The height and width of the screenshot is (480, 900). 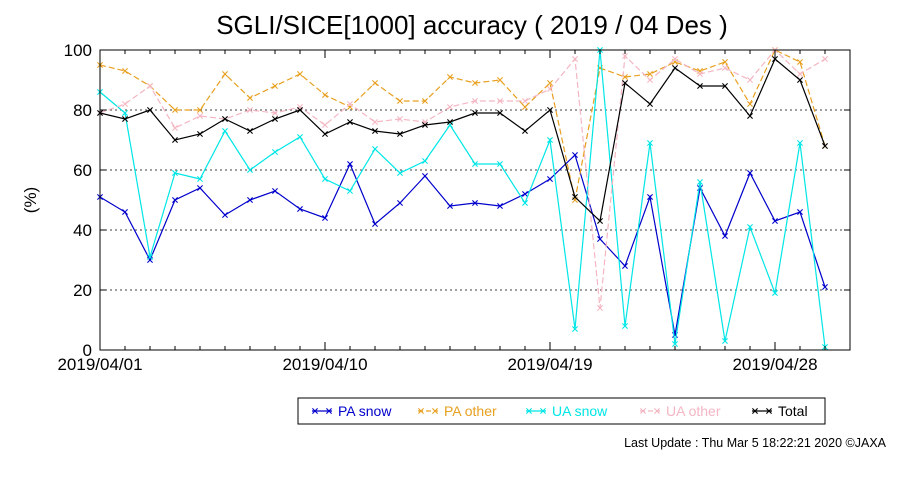 I want to click on legend-label: PA snow, so click(x=365, y=411).